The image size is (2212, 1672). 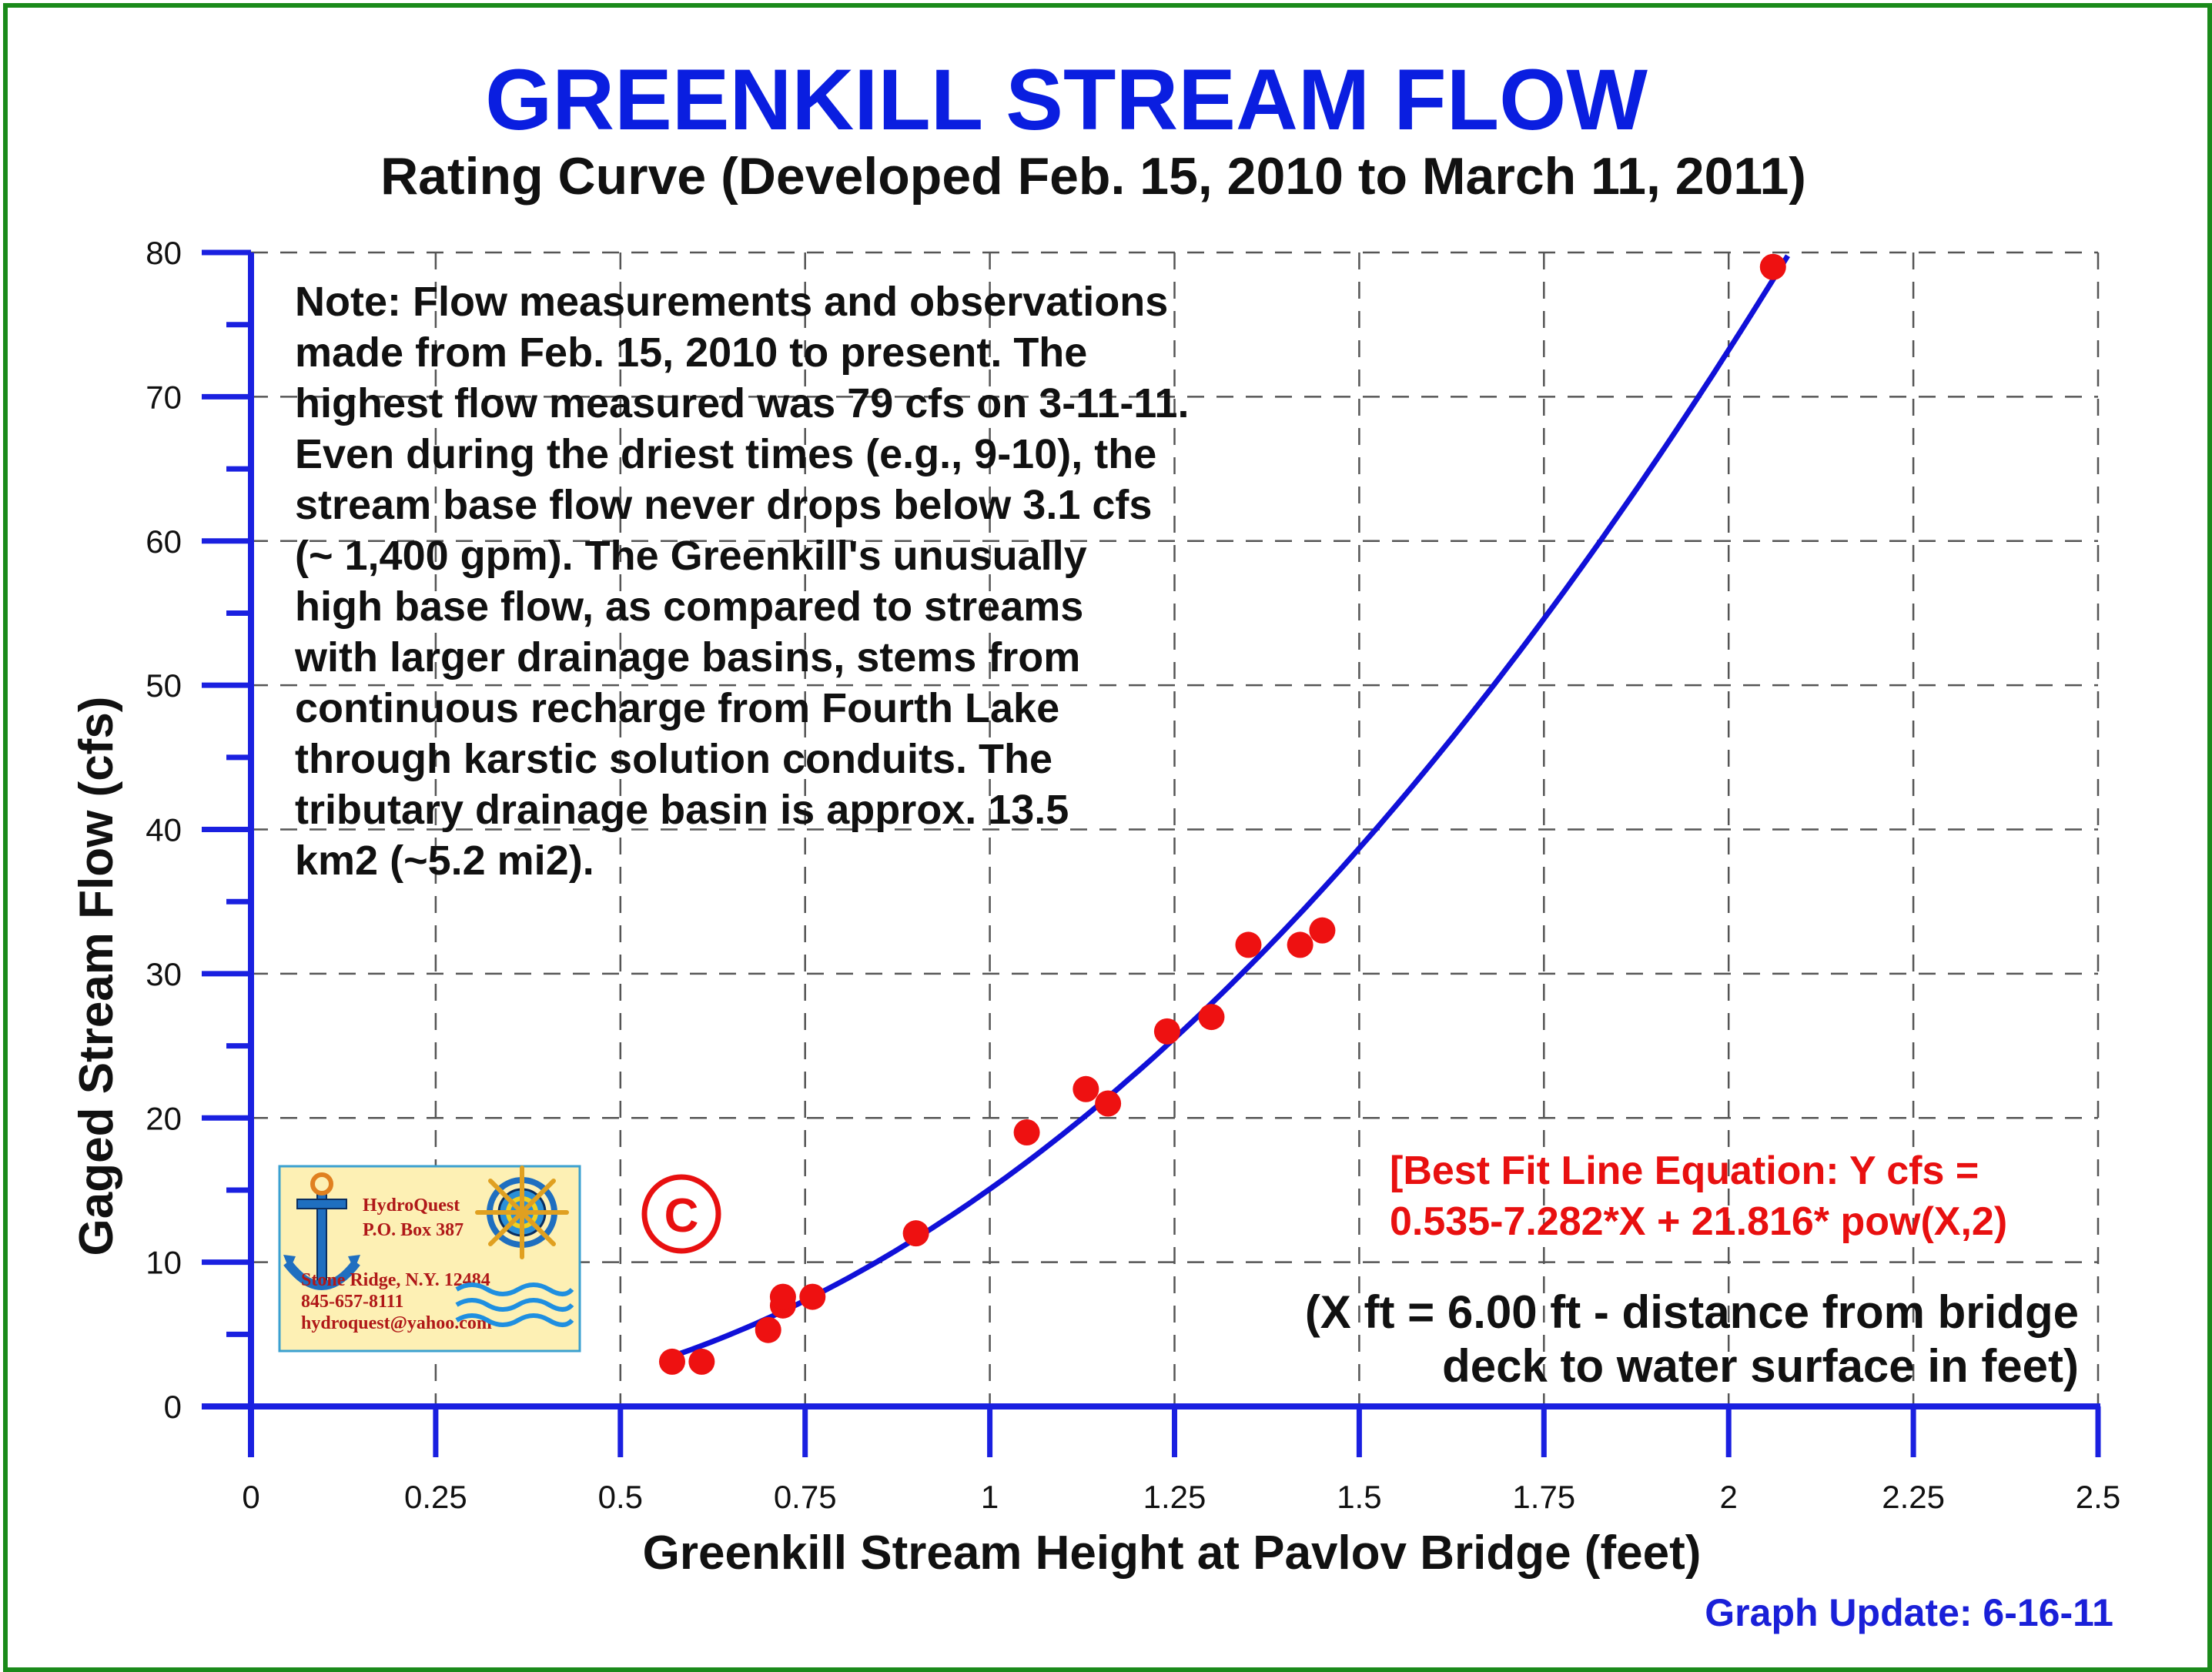 What do you see at coordinates (691, 556) in the screenshot?
I see `note-line: (~ 1,400 gpm). The Greenkill's unusually` at bounding box center [691, 556].